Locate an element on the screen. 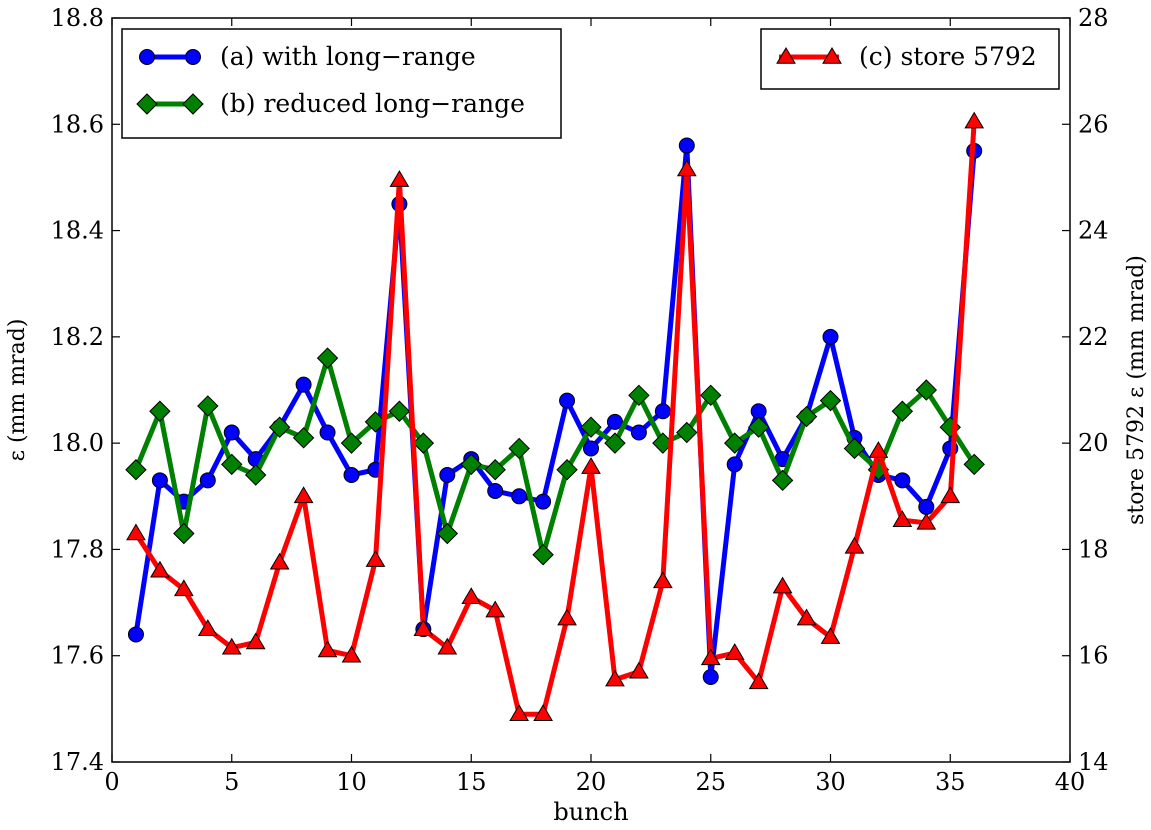 The height and width of the screenshot is (830, 1151). y2-tick-label: 16 is located at coordinates (1093, 656).